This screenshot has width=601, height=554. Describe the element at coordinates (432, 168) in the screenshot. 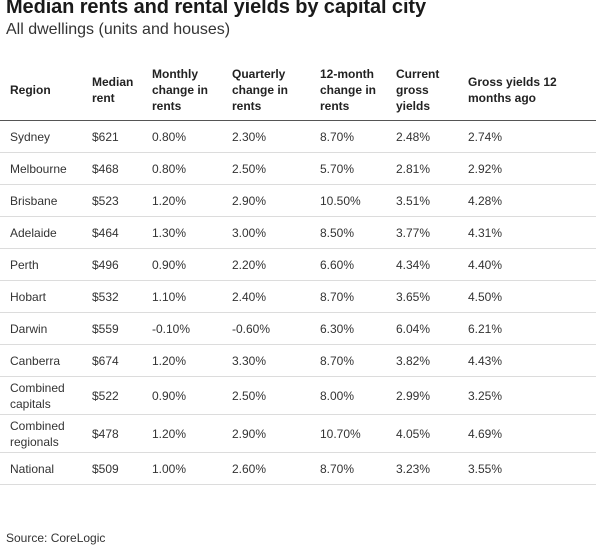

I see `cell-current-gross-yields: 2.81%` at that location.